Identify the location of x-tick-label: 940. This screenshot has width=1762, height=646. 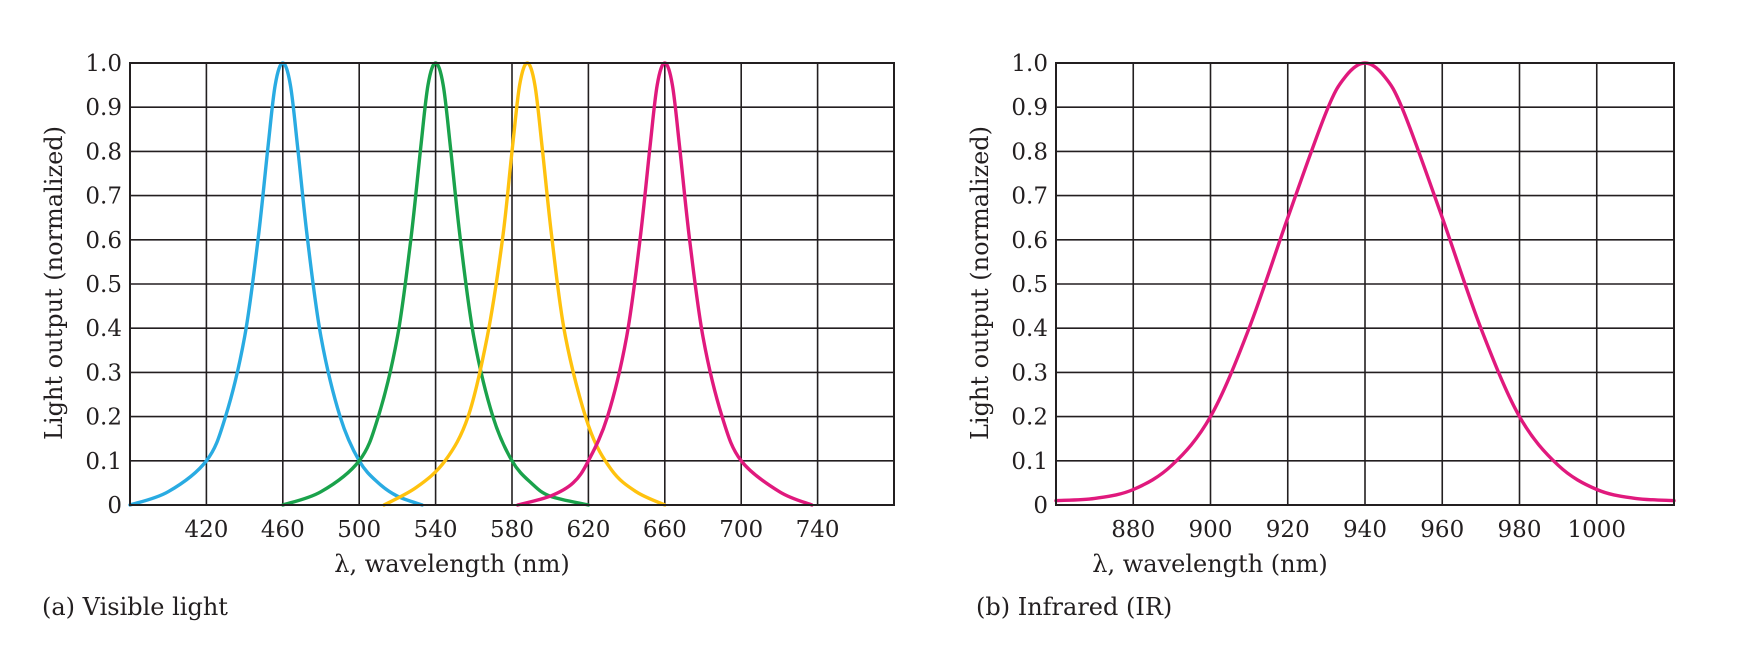
(1365, 530).